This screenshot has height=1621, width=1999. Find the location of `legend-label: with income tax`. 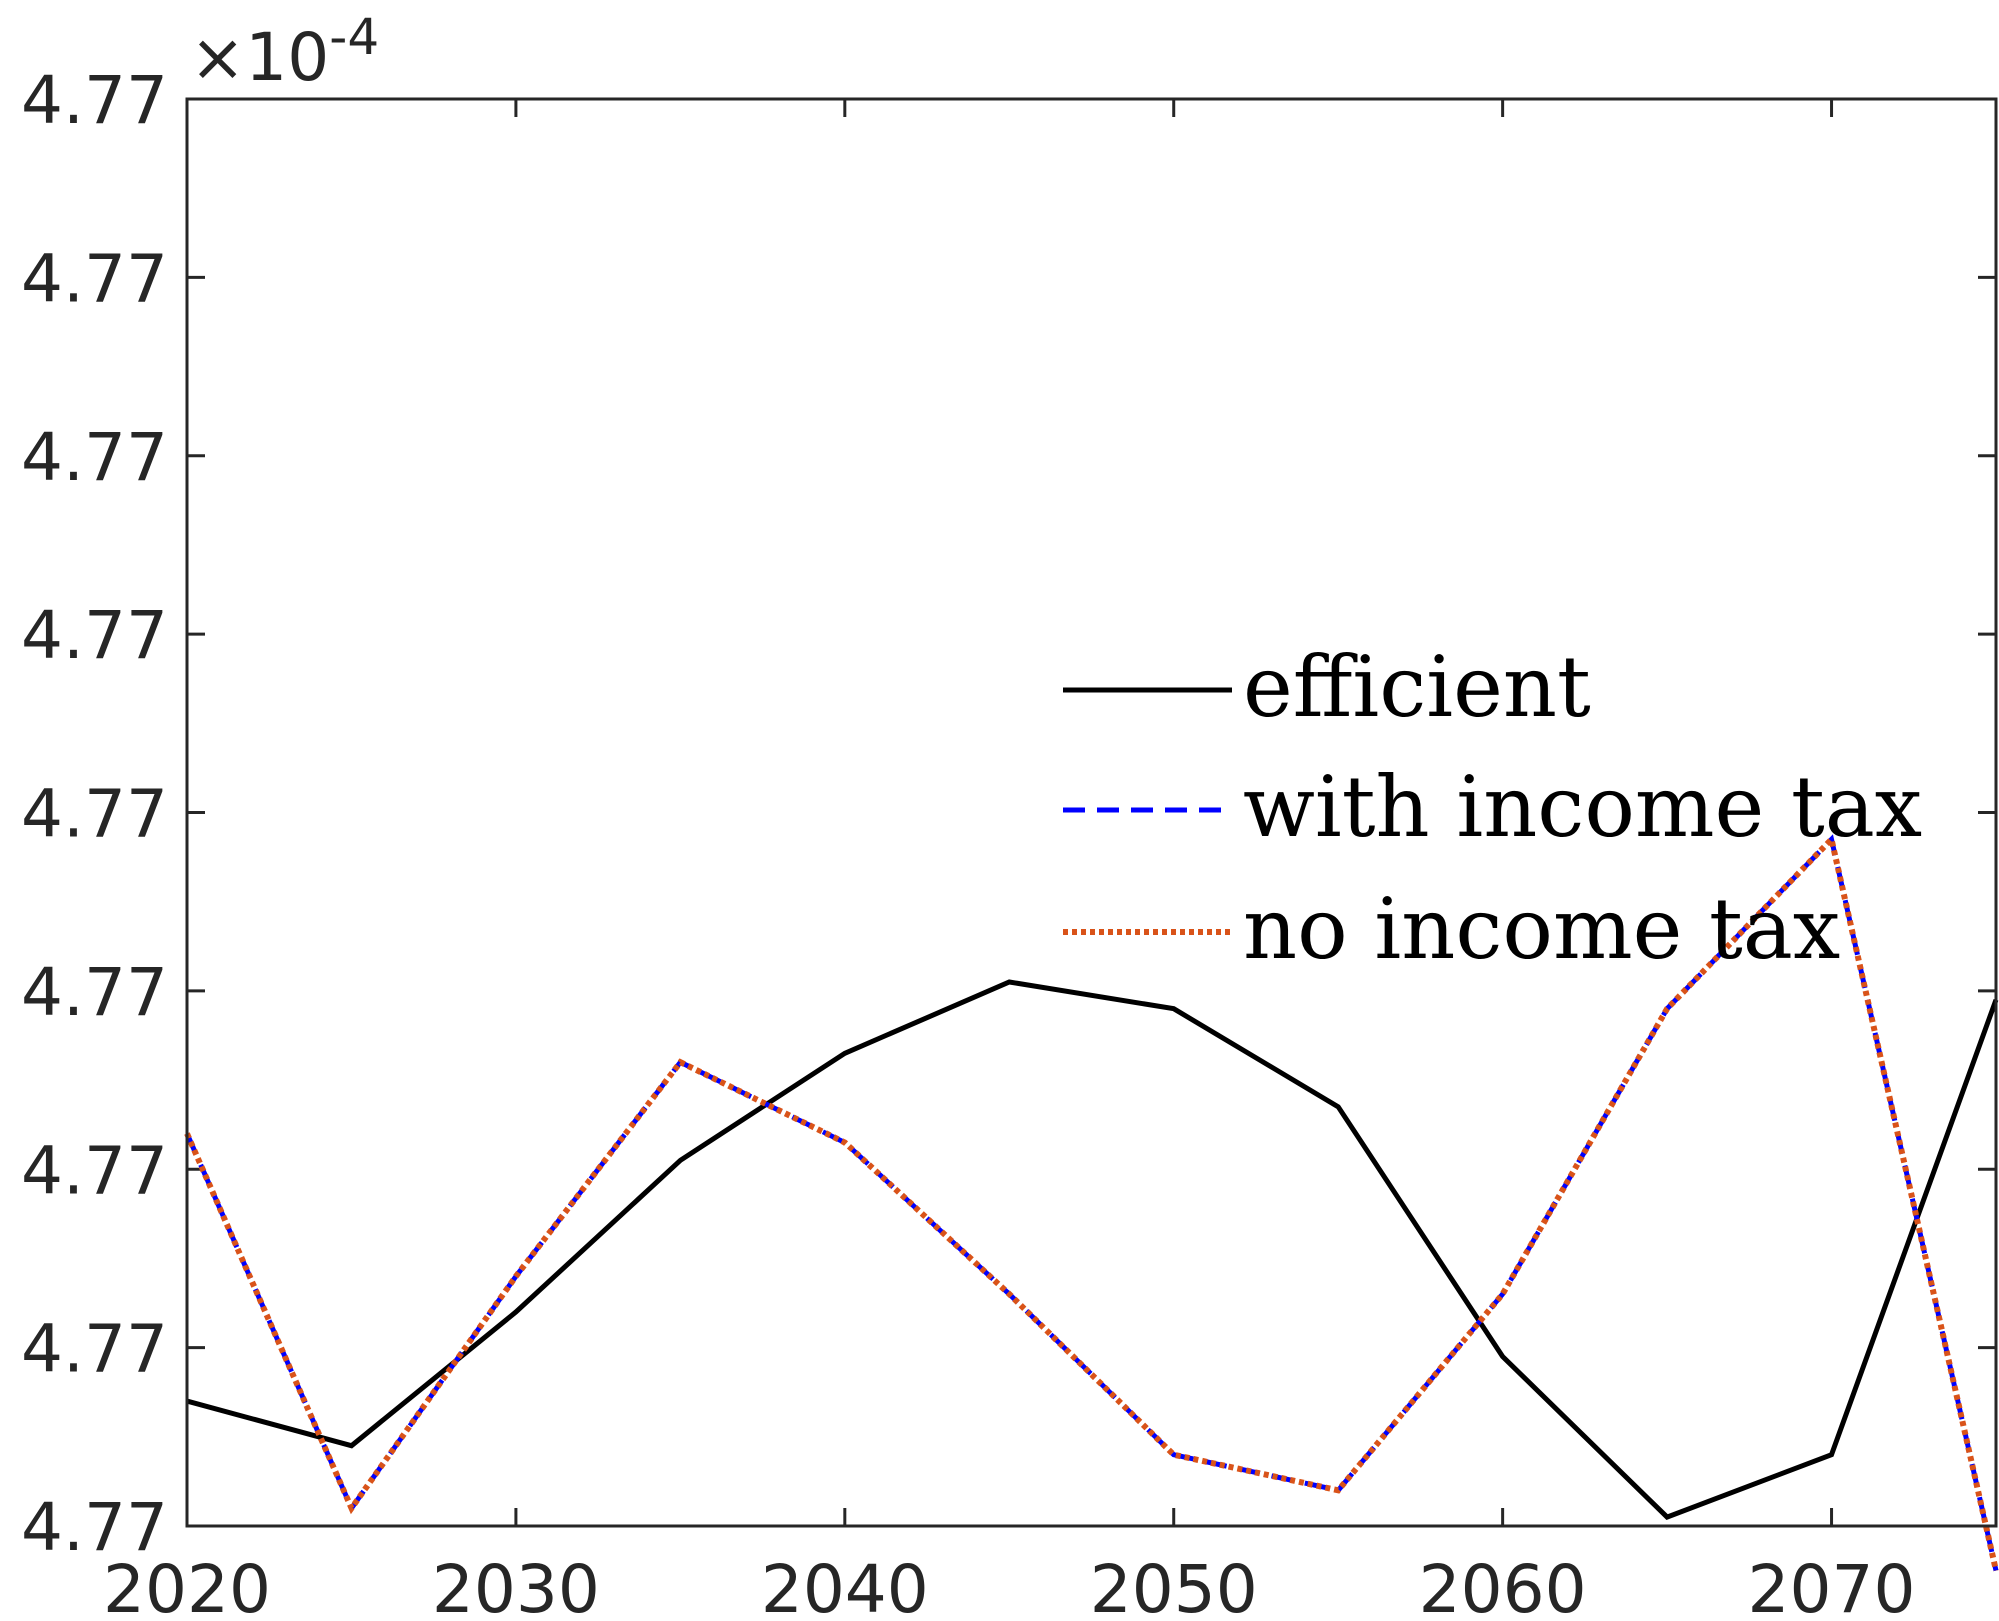

legend-label: with income tax is located at coordinates (1582, 807).